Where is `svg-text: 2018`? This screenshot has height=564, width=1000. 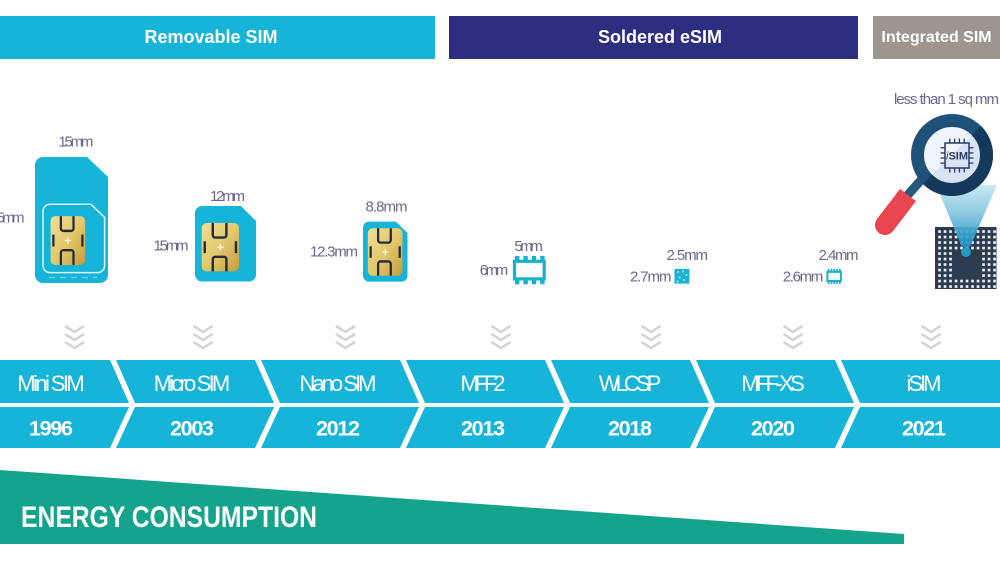
svg-text: 2018 is located at coordinates (630, 429).